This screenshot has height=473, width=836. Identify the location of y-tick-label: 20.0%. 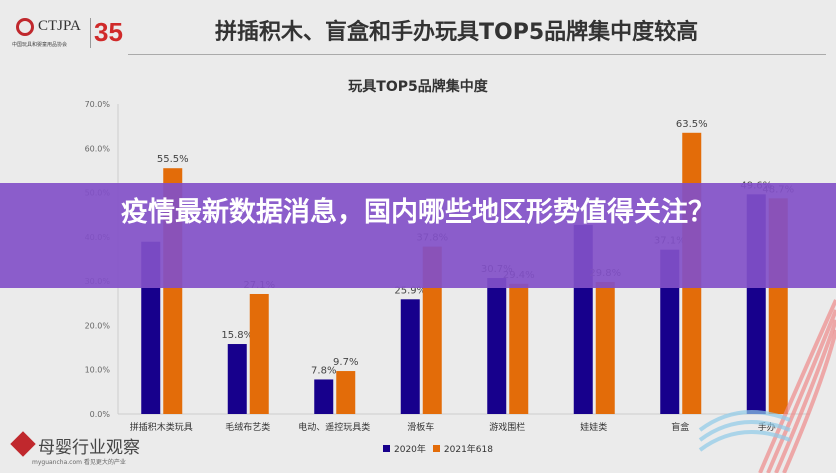
(98, 325).